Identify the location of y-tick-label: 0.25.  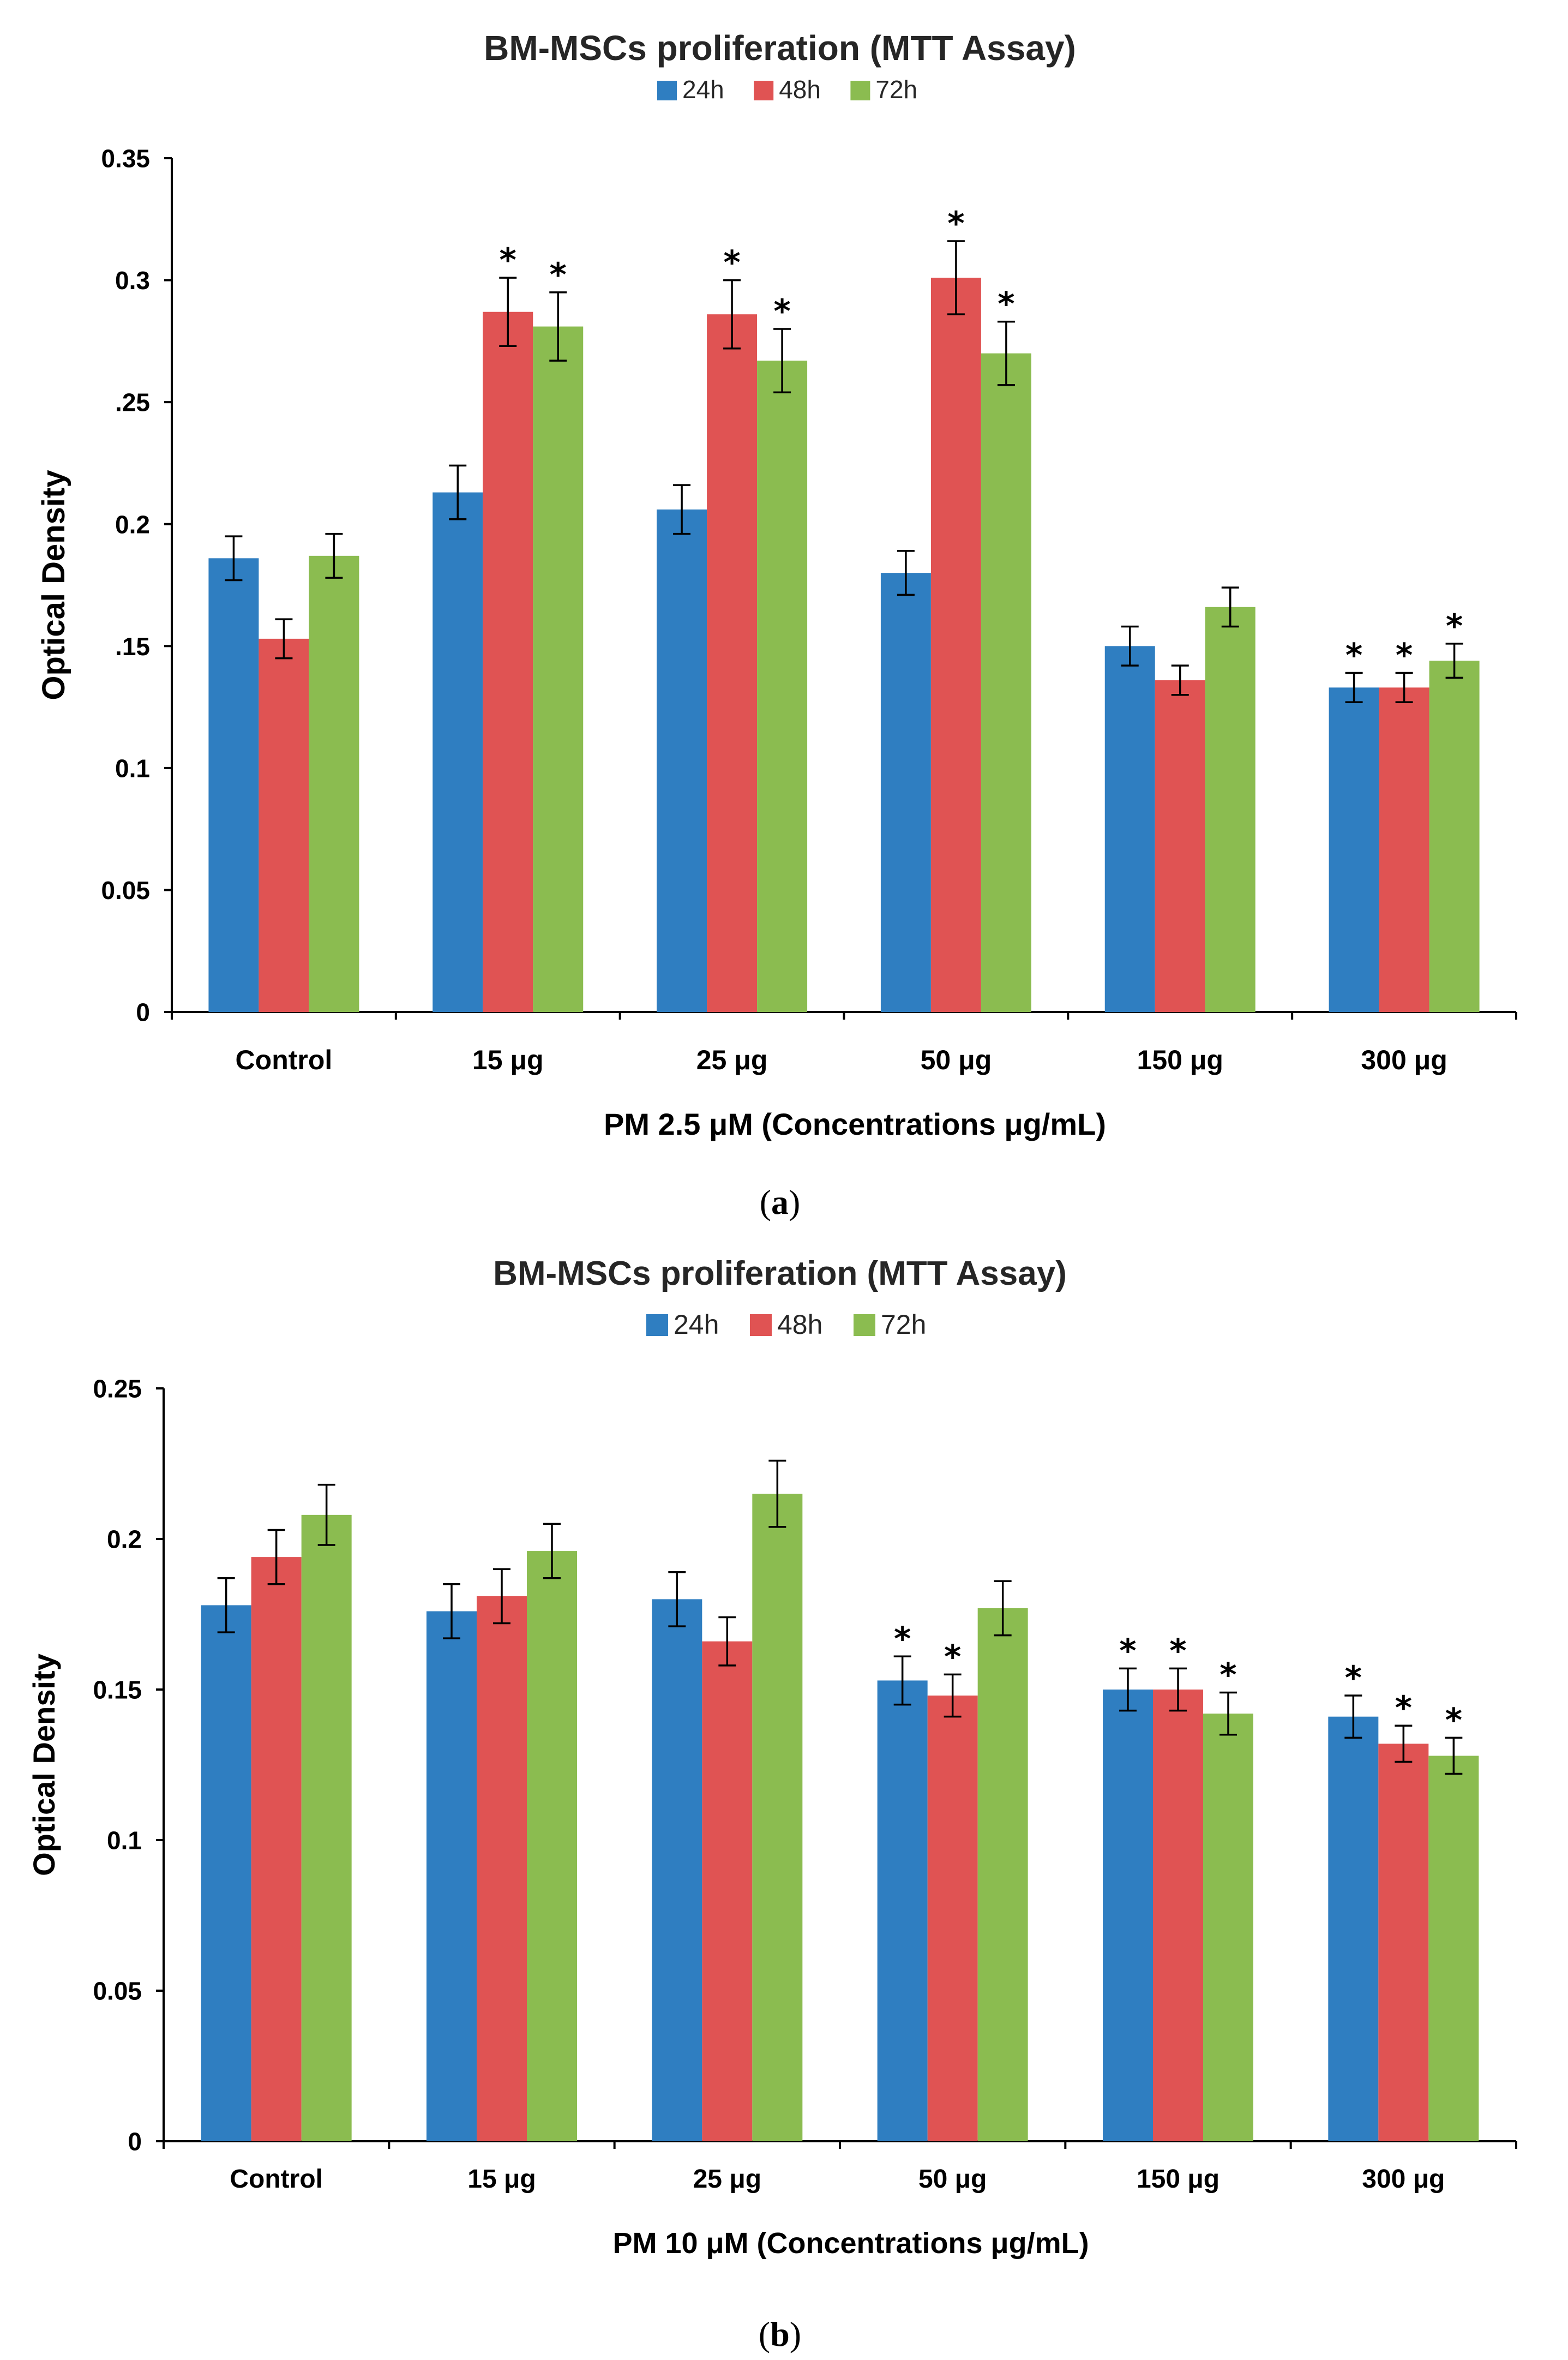
(118, 1389).